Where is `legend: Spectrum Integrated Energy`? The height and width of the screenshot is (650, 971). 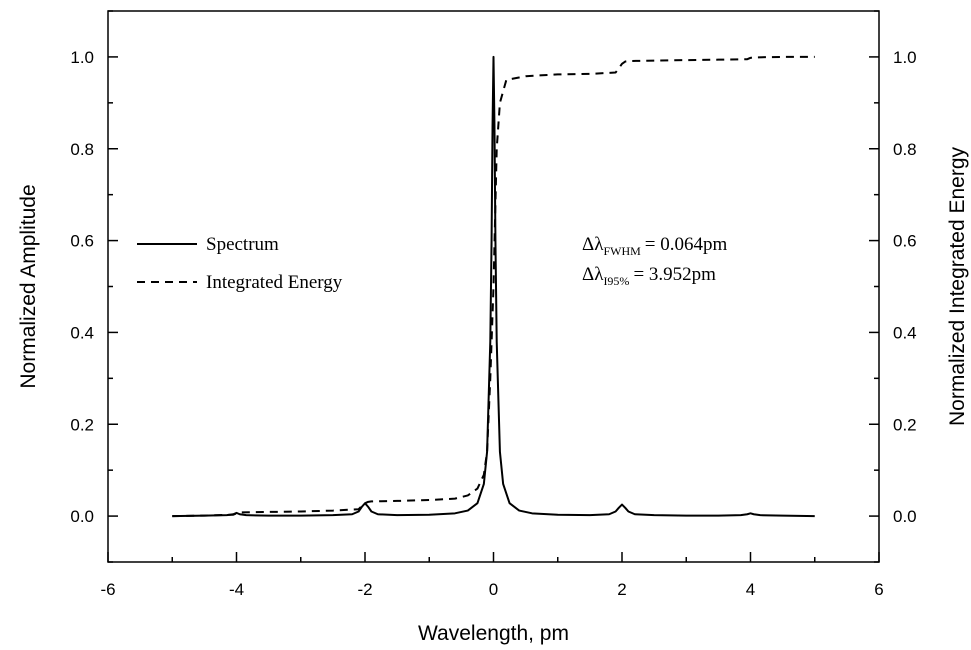 legend: Spectrum Integrated Energy is located at coordinates (240, 263).